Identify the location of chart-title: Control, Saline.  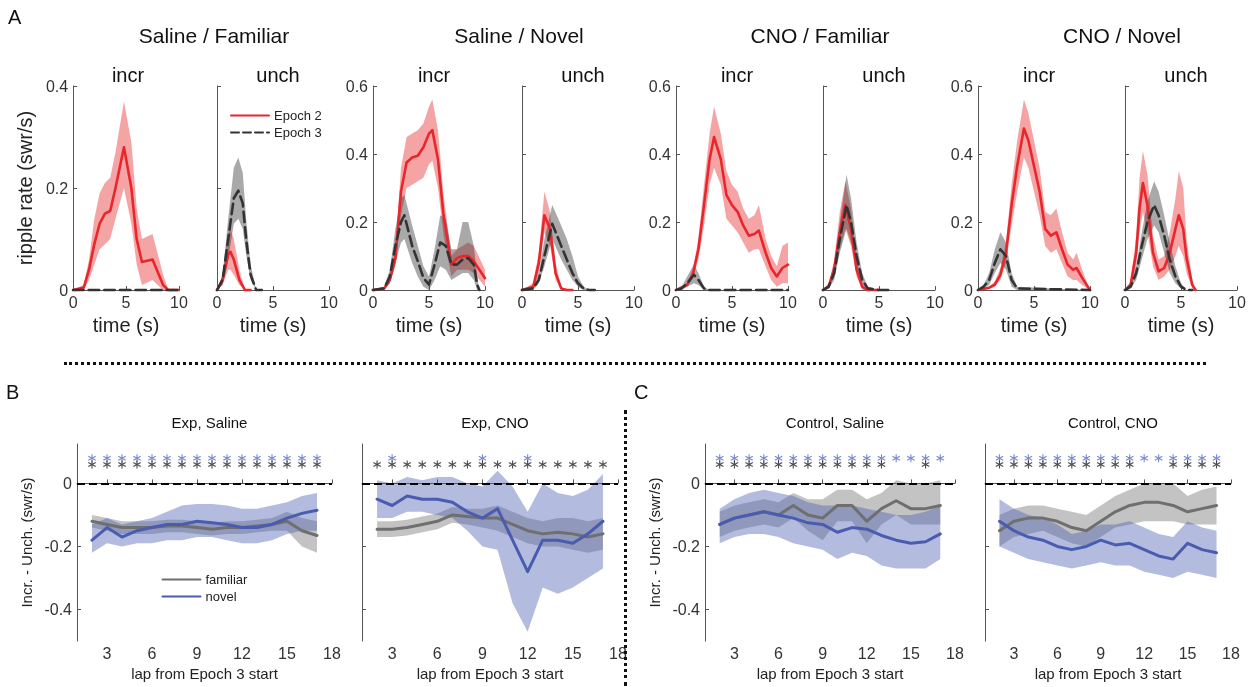
(835, 422).